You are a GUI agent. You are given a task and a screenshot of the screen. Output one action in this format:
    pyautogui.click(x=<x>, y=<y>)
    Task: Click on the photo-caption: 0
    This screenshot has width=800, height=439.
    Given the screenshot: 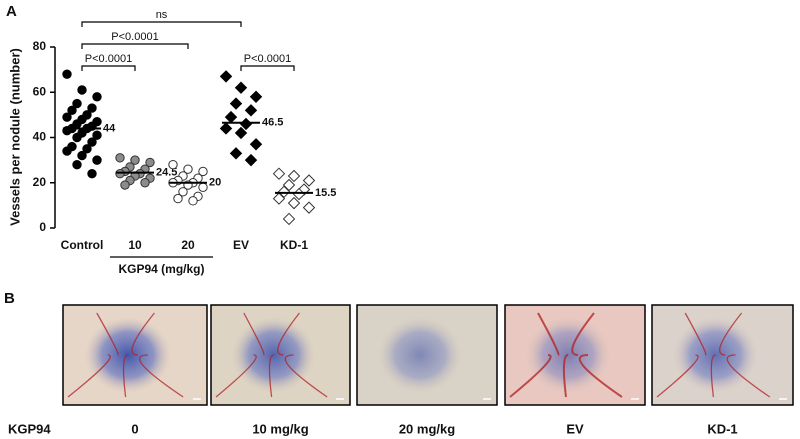 What is the action you would take?
    pyautogui.click(x=134, y=428)
    